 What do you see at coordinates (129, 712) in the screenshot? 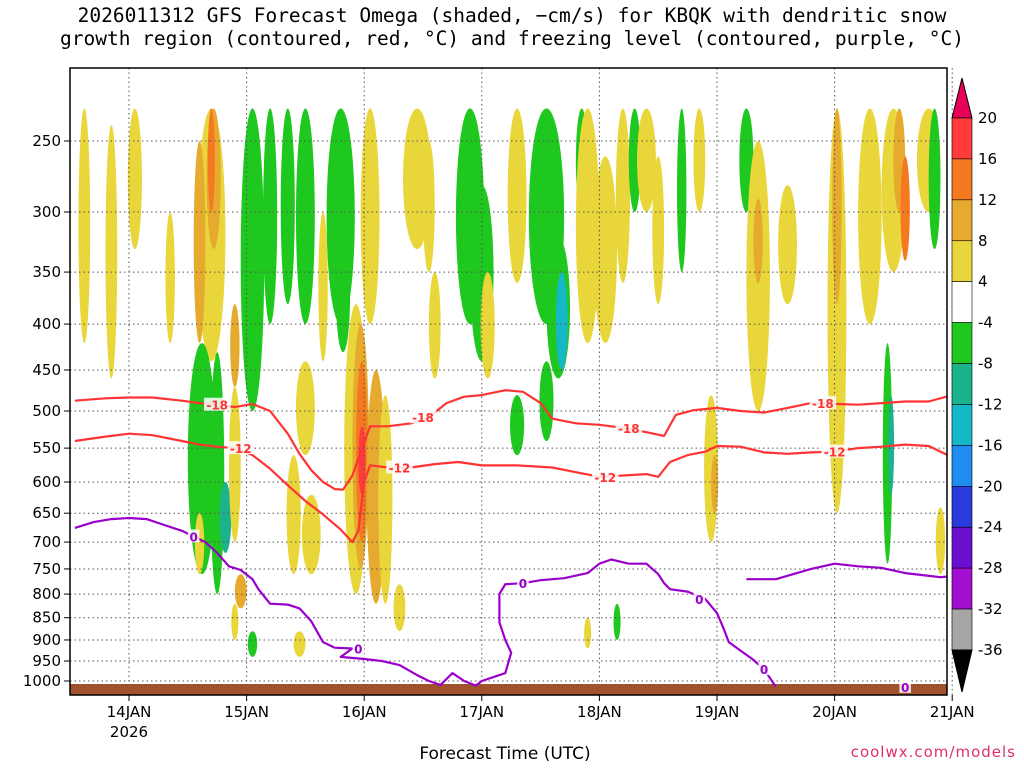
I see `x-tick-label: 14JAN` at bounding box center [129, 712].